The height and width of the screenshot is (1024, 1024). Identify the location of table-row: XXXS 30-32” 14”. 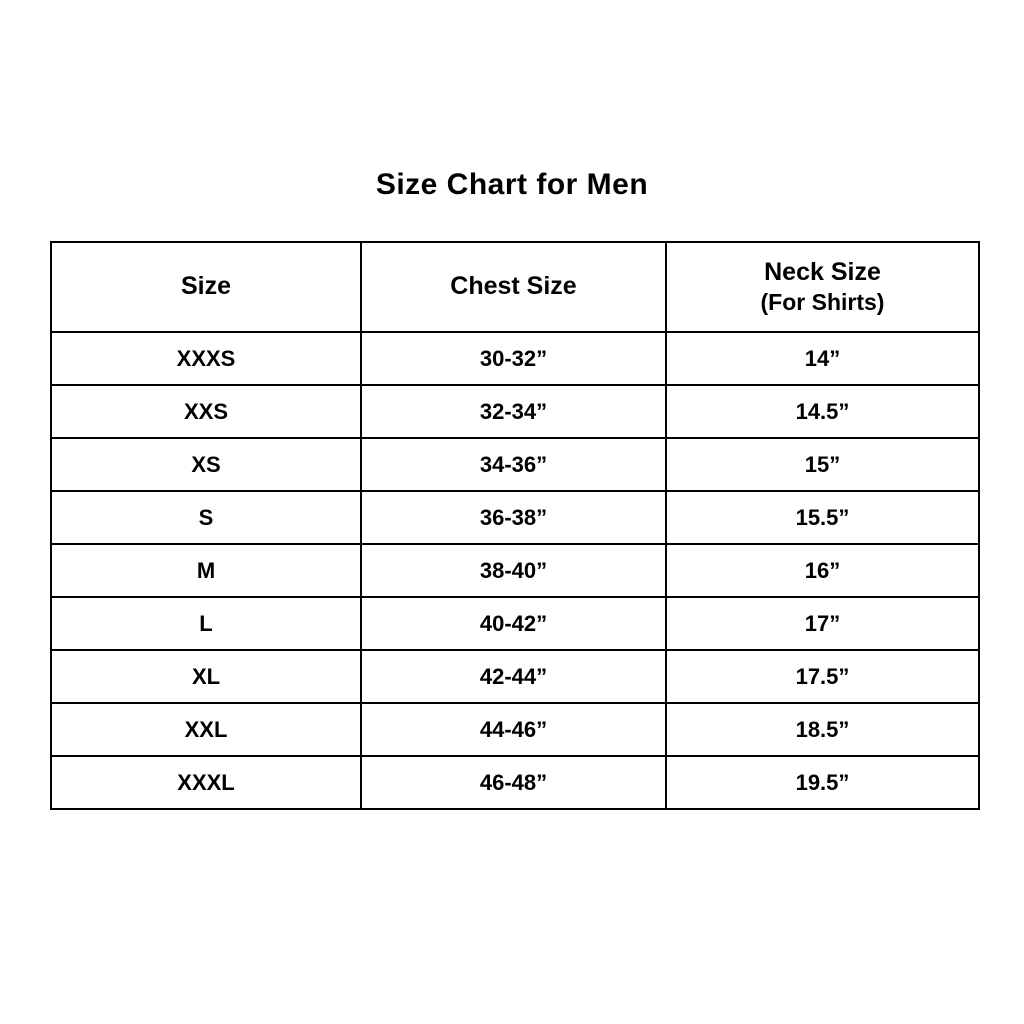
(515, 358).